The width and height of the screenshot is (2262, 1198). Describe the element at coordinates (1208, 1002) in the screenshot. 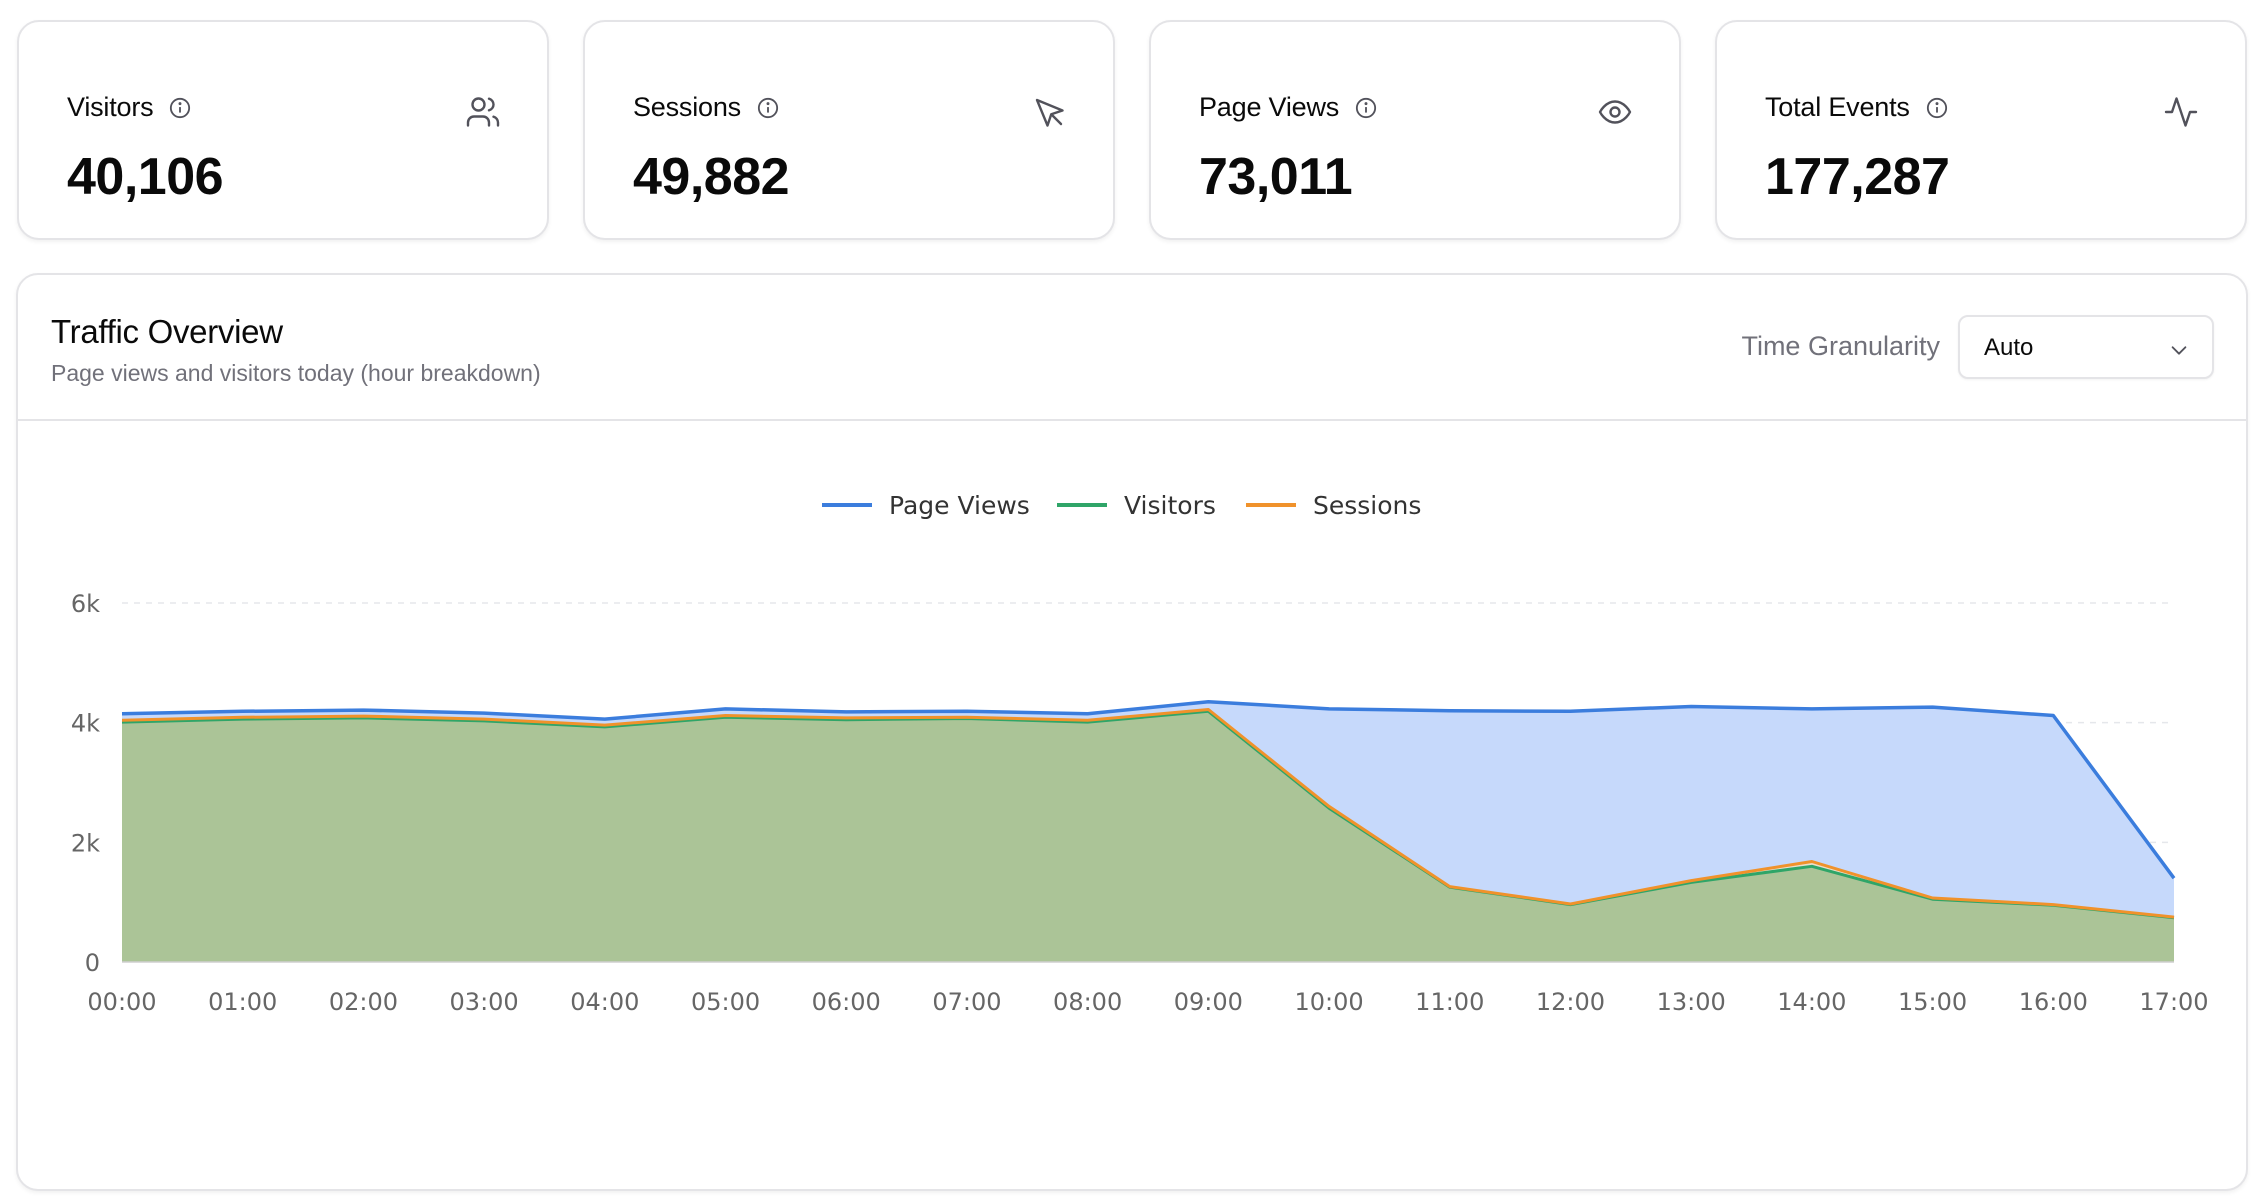

I see `x-tick-label: 09:00` at that location.